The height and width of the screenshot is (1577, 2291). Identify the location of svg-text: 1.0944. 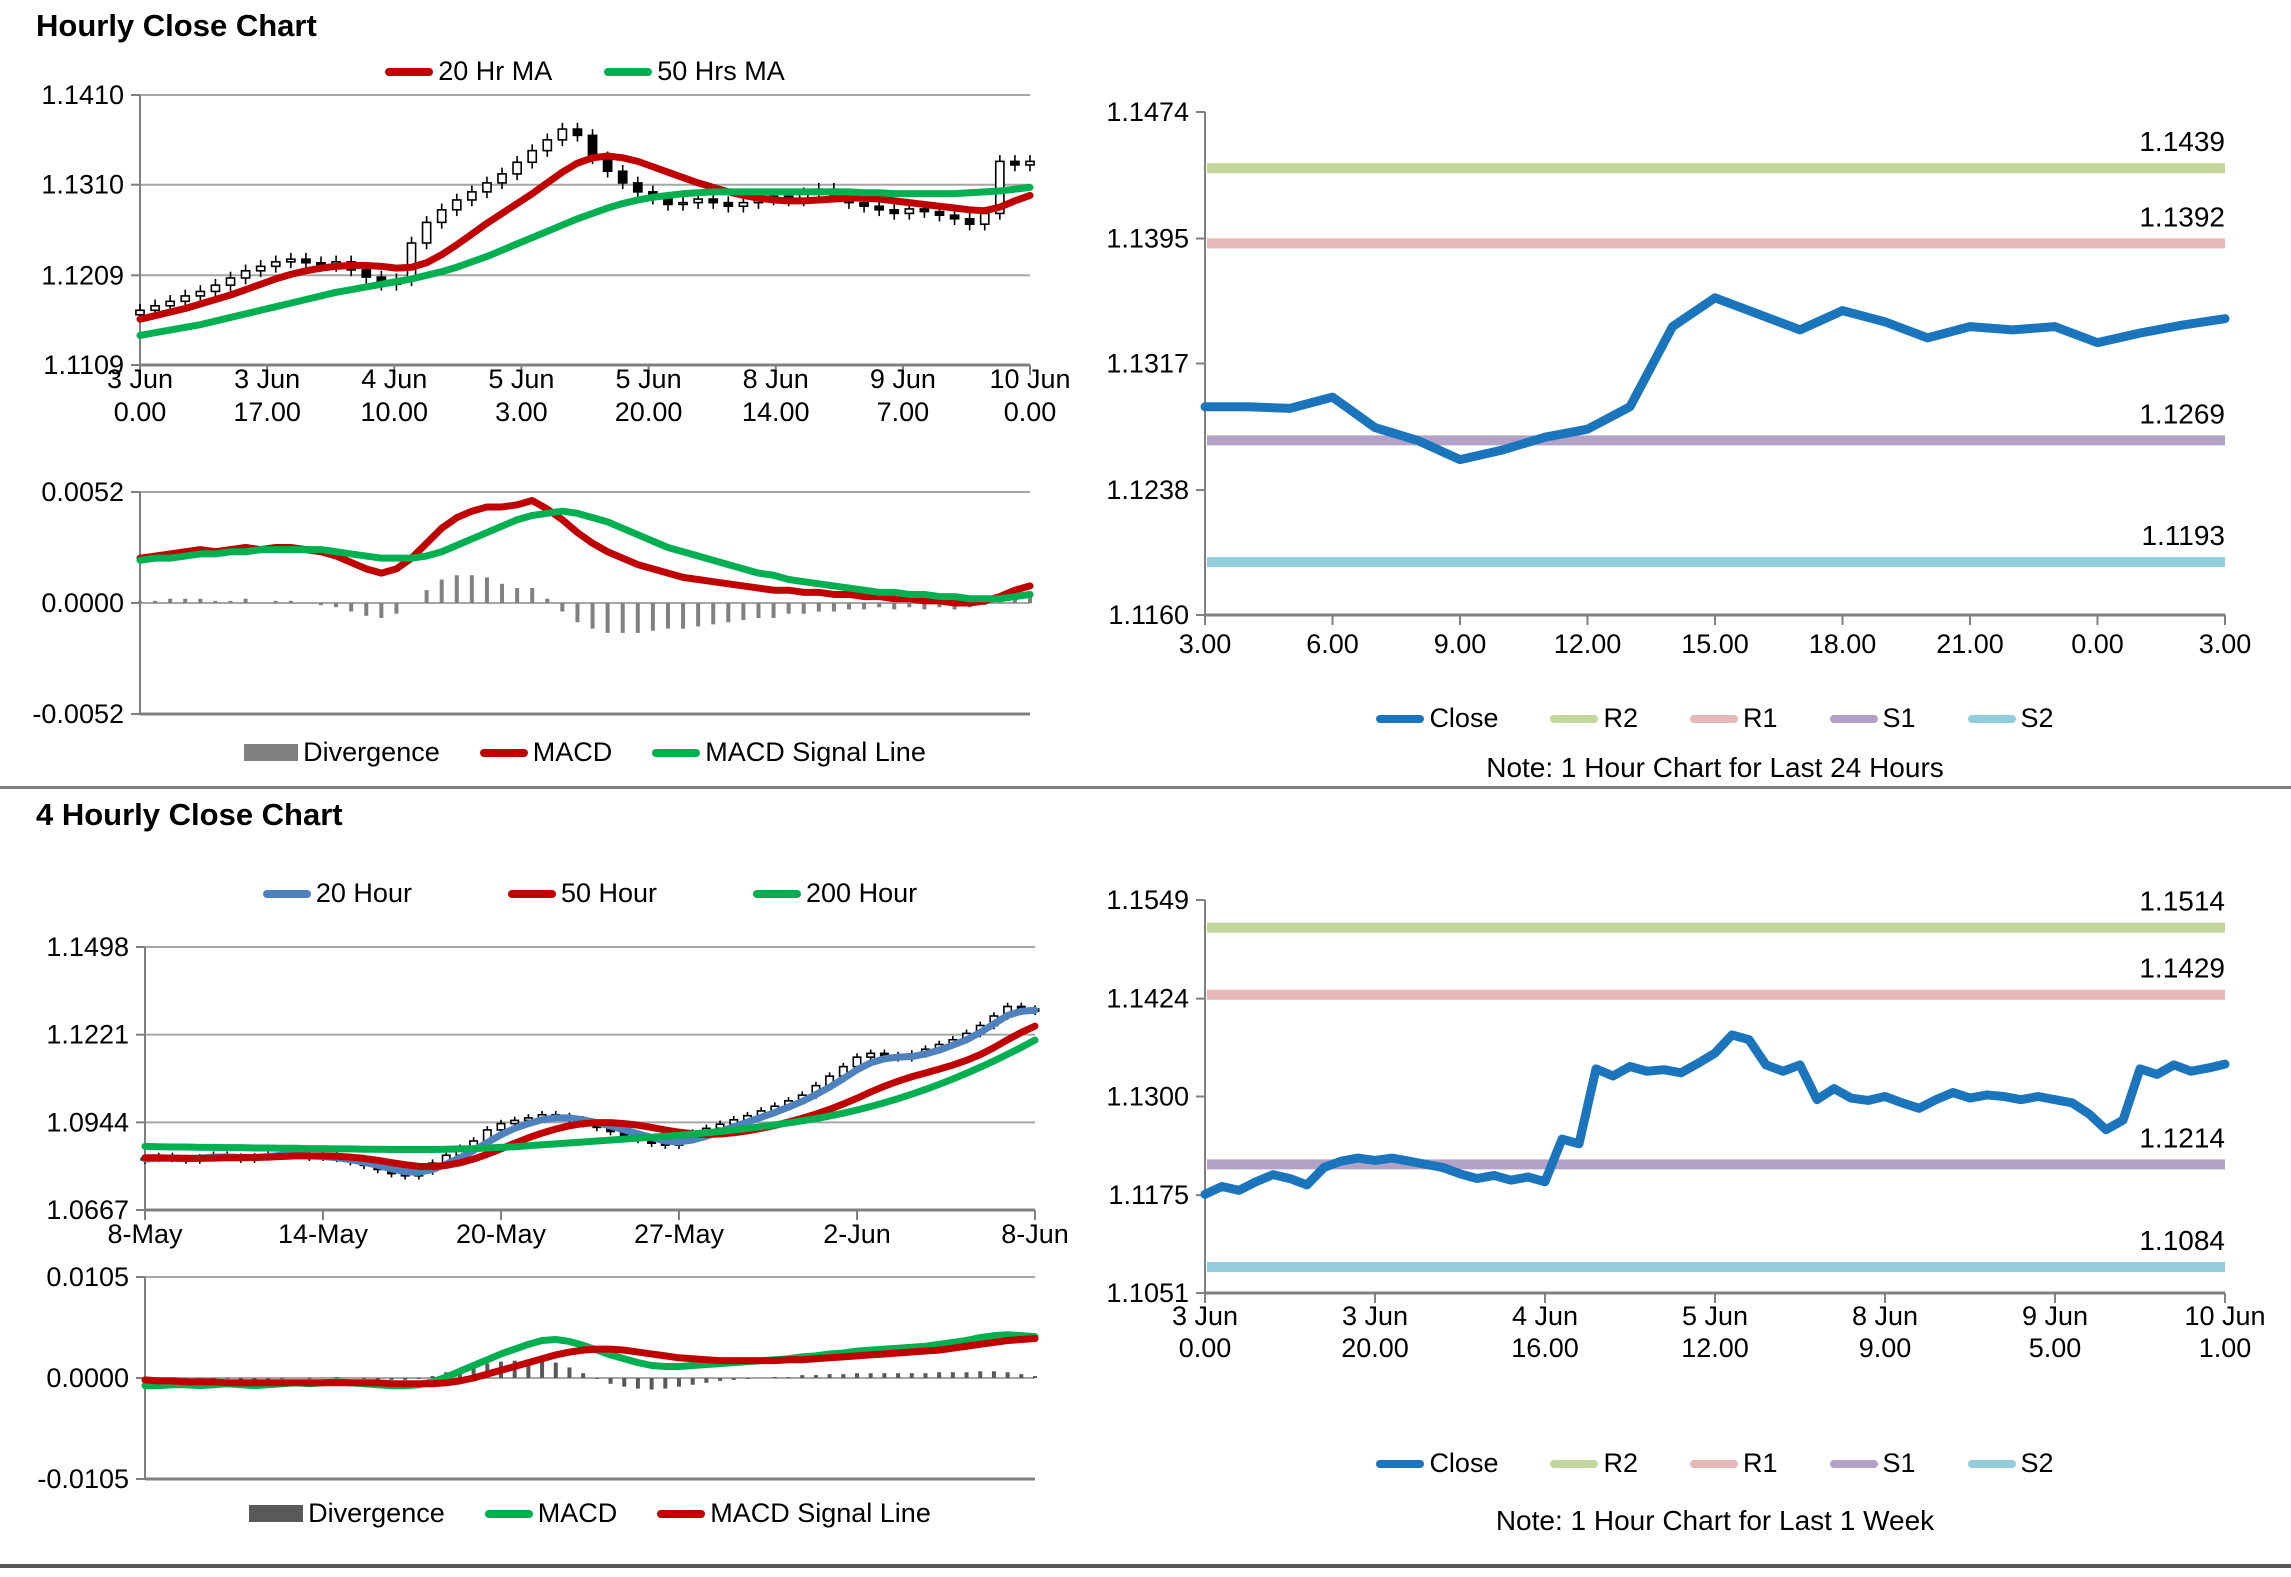
(87, 1122).